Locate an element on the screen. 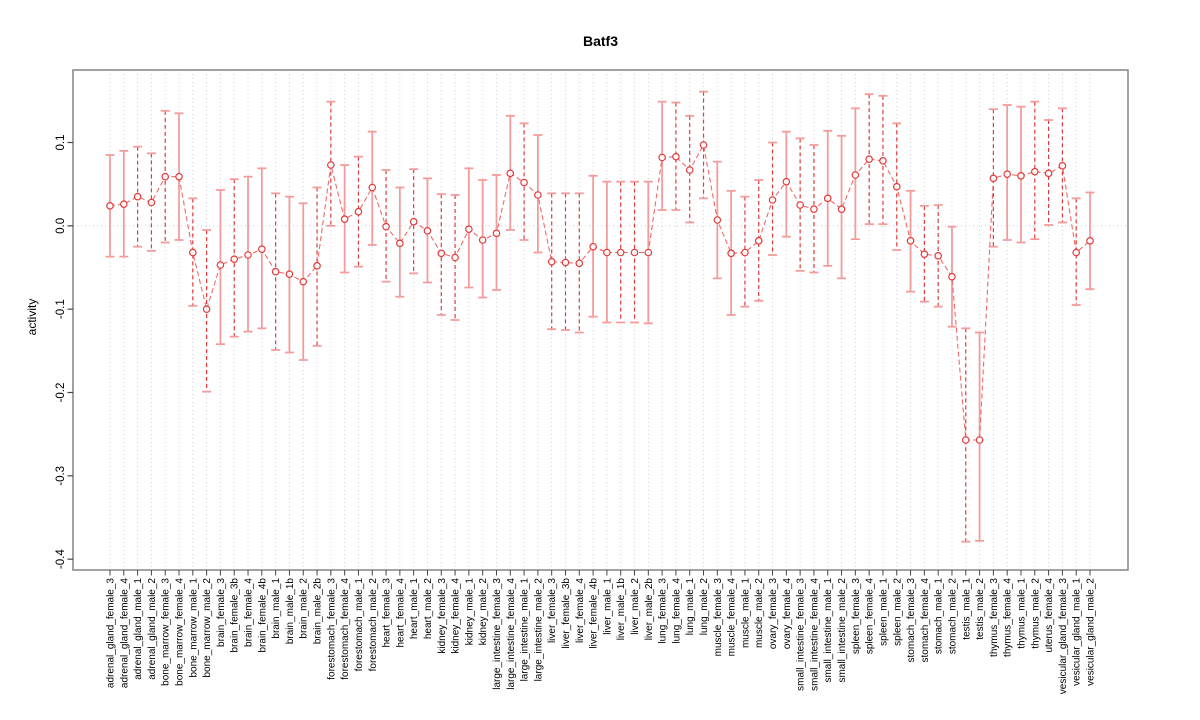 Image resolution: width=1200 pixels, height=720 pixels. x-tick-label: bone_marrow_male_1 is located at coordinates (193, 628).